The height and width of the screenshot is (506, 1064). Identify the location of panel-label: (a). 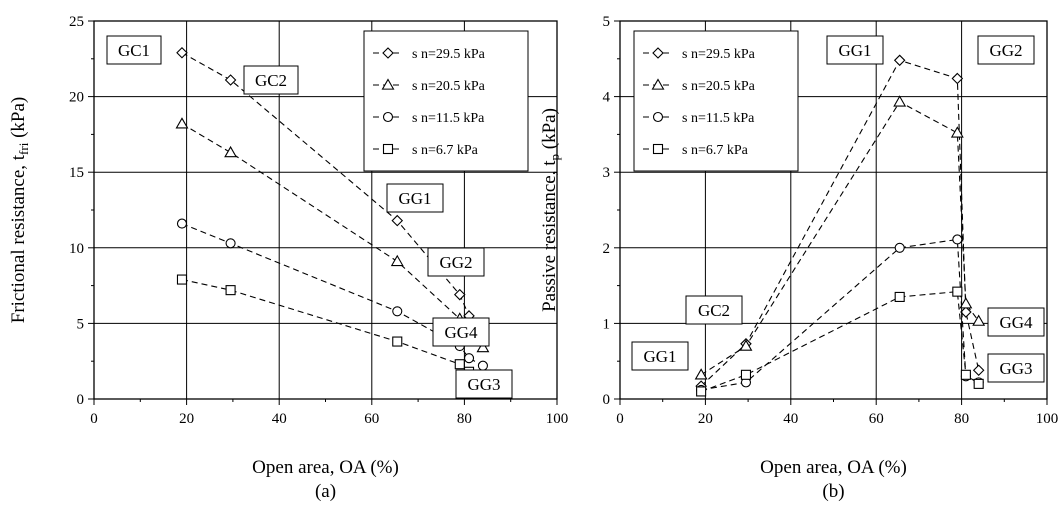
(325, 491).